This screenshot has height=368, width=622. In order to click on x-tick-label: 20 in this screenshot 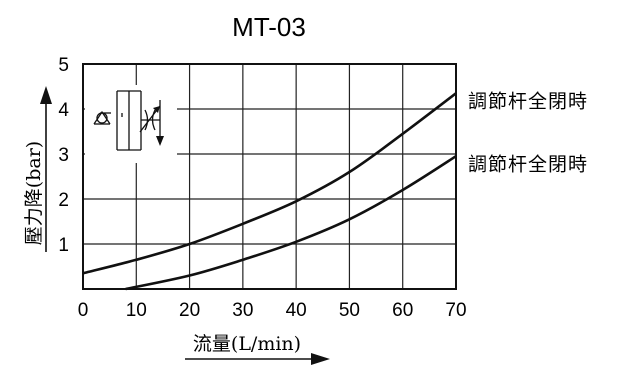, I will do `click(189, 310)`.